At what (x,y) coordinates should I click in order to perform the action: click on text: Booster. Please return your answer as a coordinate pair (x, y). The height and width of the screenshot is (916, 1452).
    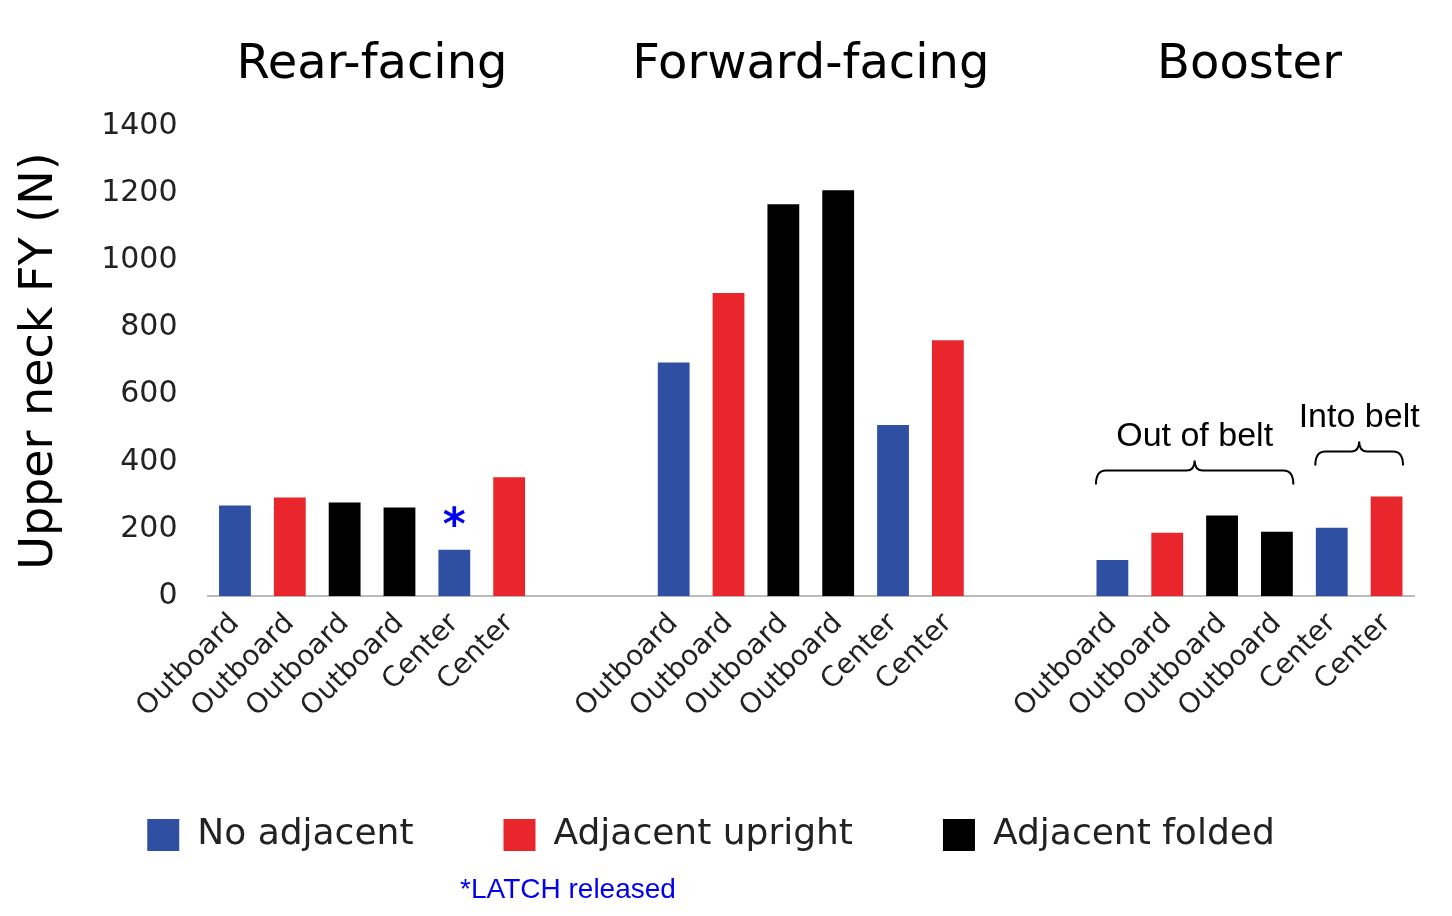
    Looking at the image, I should click on (1250, 61).